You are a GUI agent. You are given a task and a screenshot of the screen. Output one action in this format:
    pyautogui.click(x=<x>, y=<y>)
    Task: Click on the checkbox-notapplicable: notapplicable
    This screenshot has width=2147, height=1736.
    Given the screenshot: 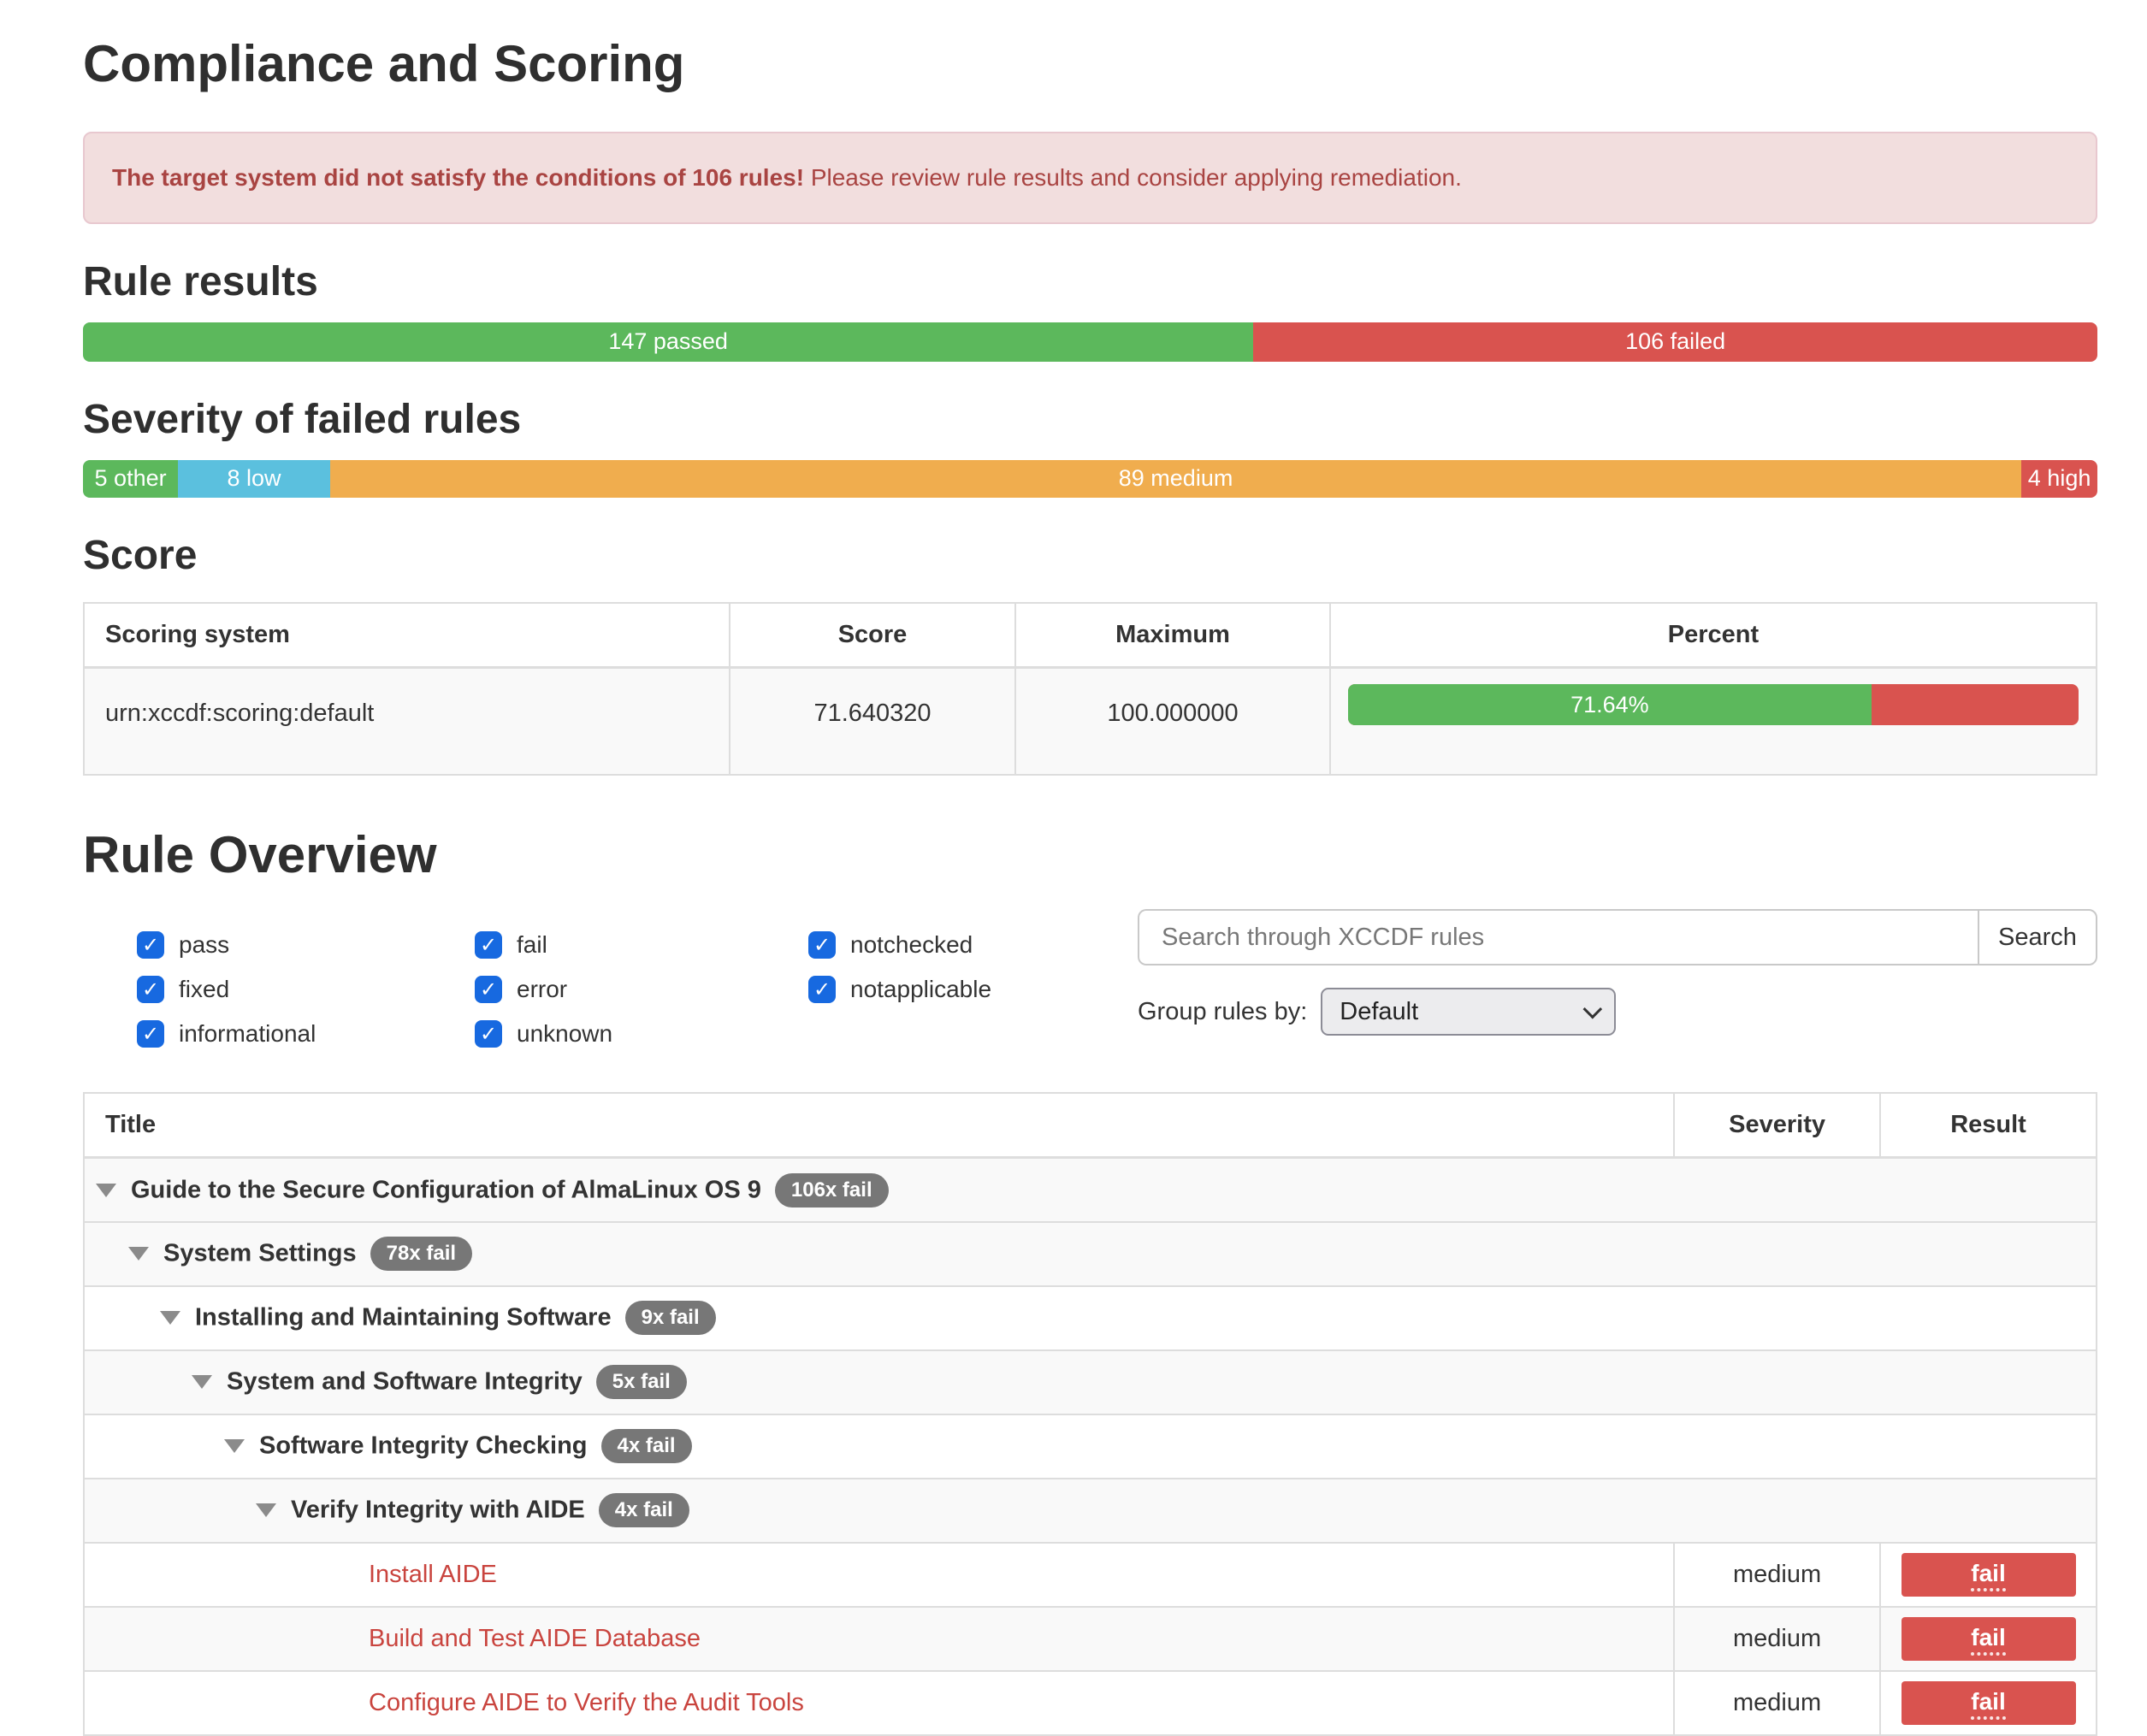 What is the action you would take?
    pyautogui.click(x=900, y=990)
    